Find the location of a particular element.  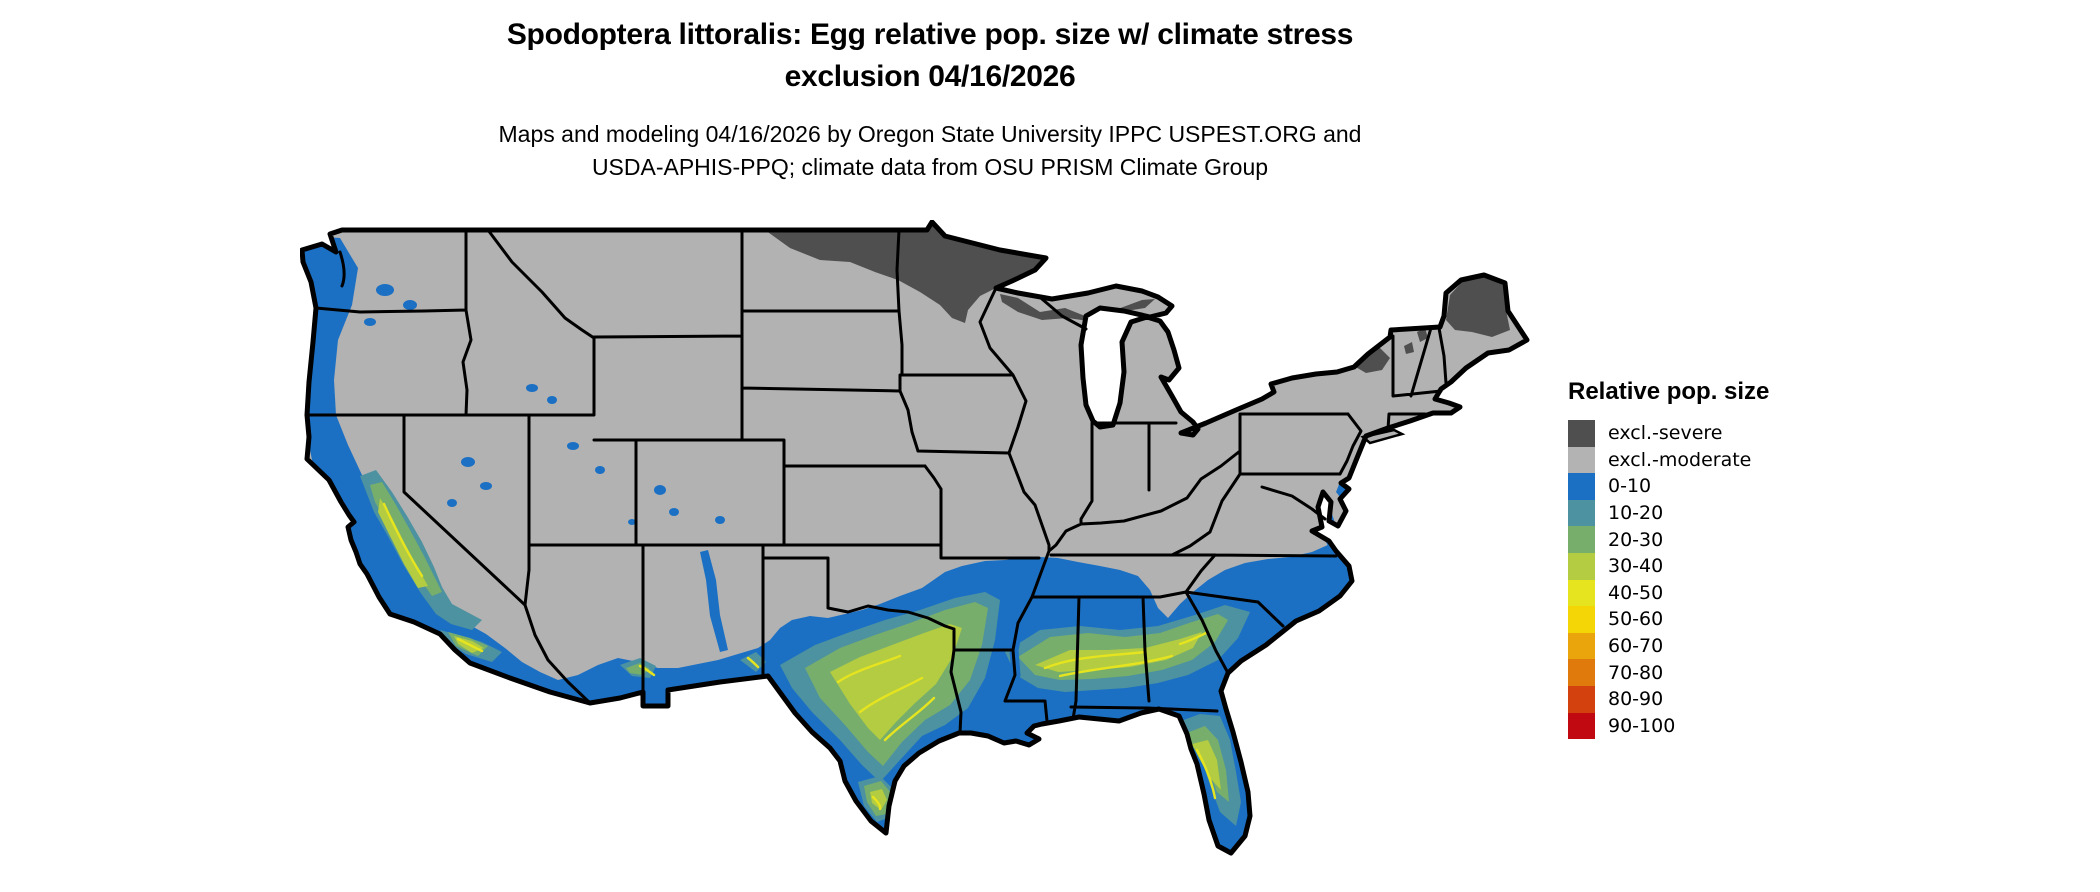

legend-entry: 40-50 is located at coordinates (1668, 593).